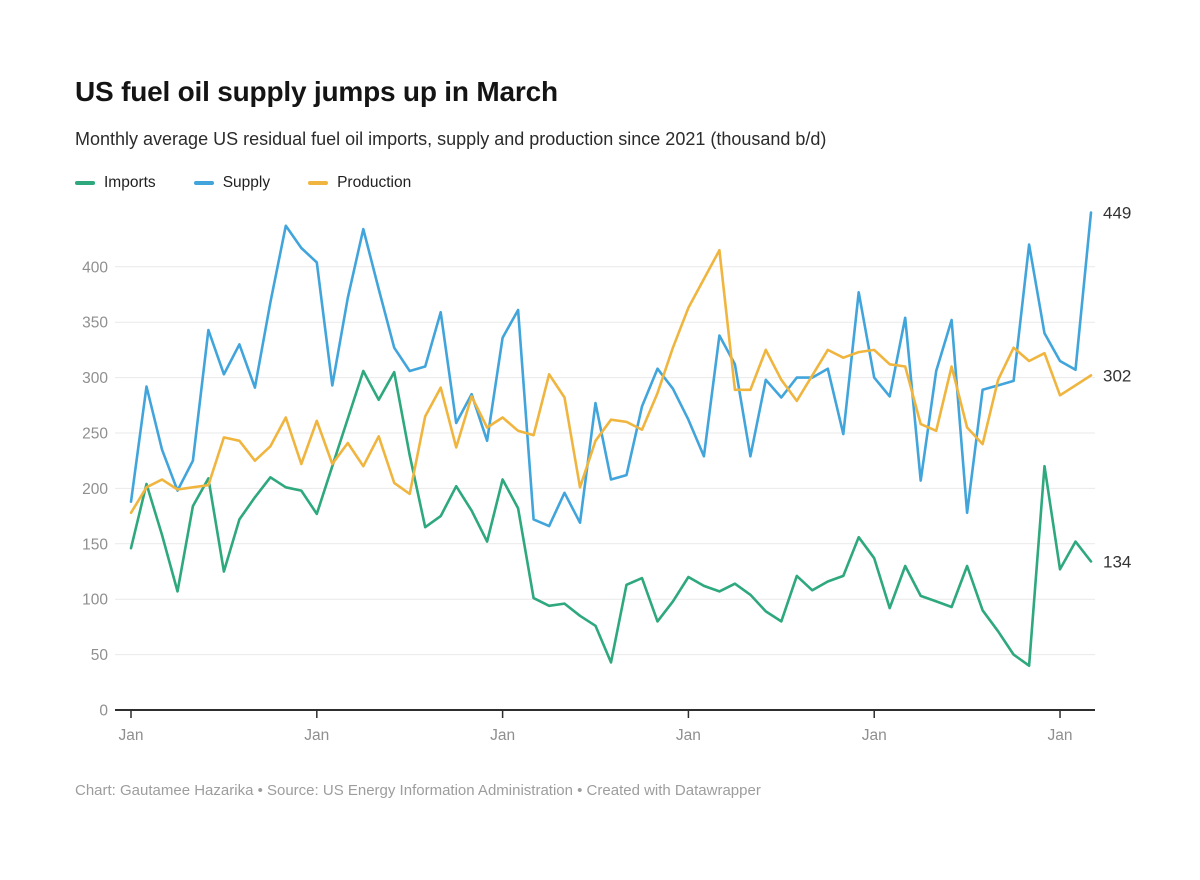  I want to click on y-tick-label: 50, so click(100, 655).